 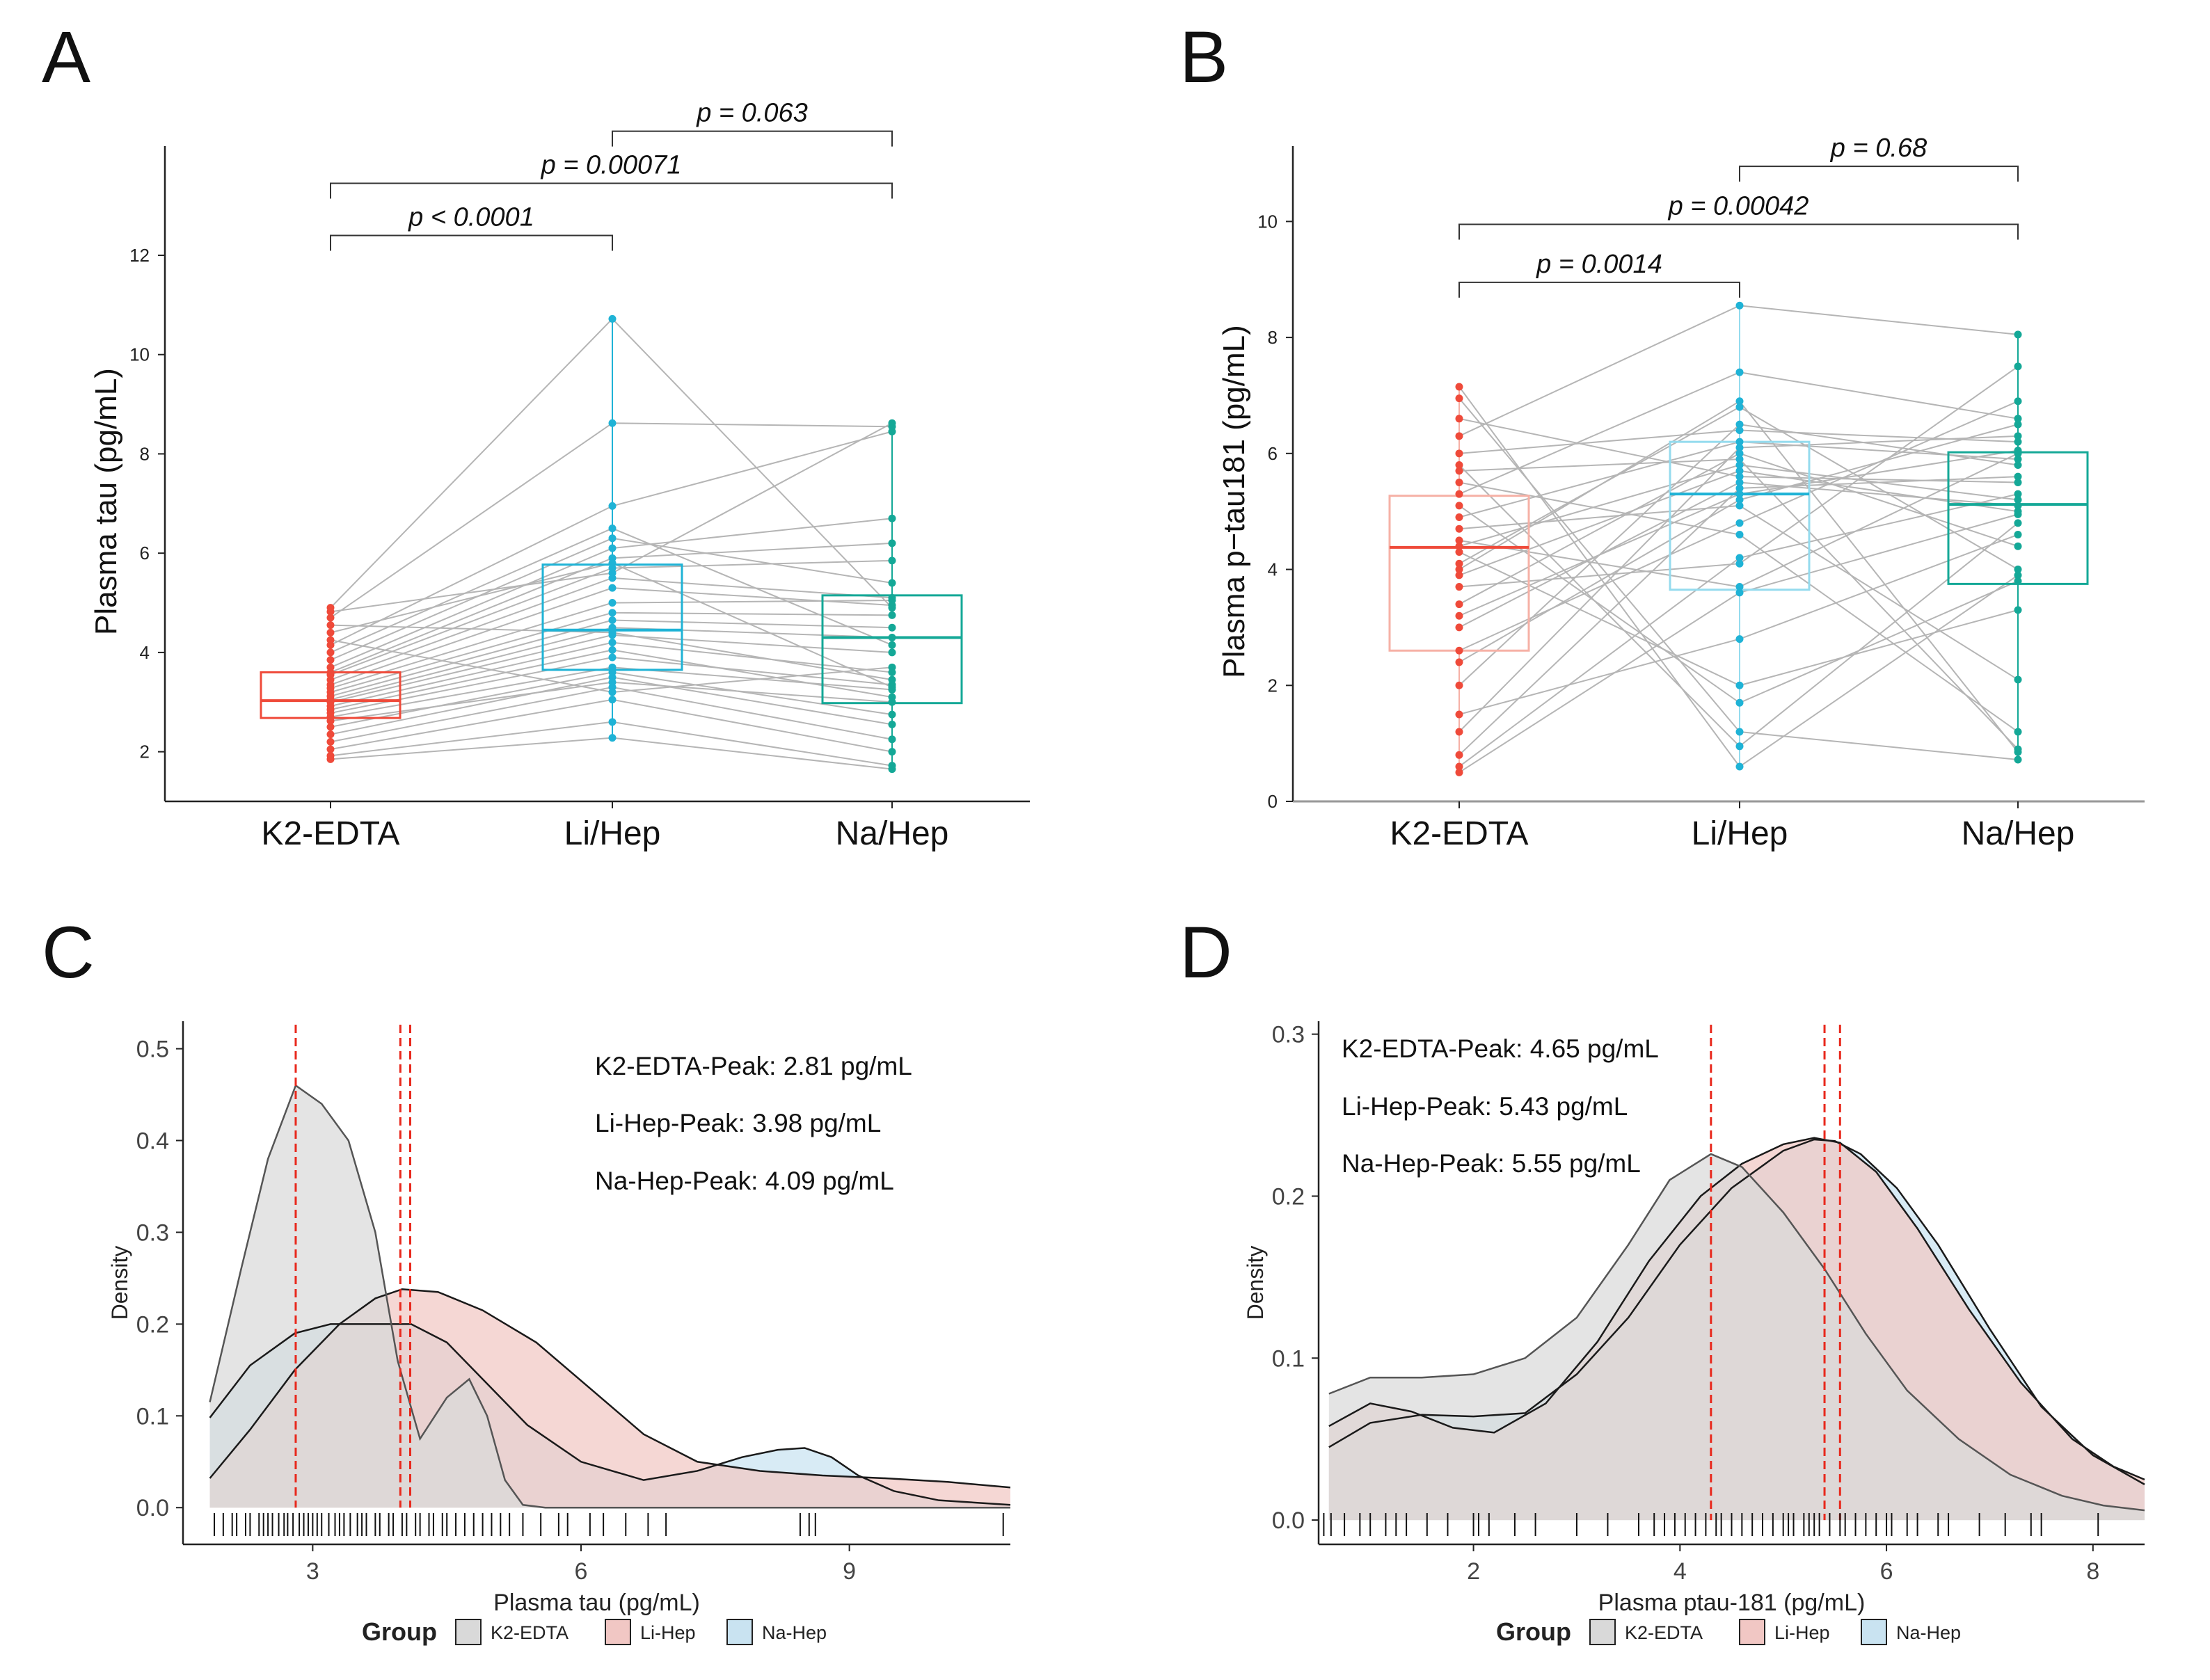 What do you see at coordinates (2092, 1571) in the screenshot?
I see `x-tick-label: 8` at bounding box center [2092, 1571].